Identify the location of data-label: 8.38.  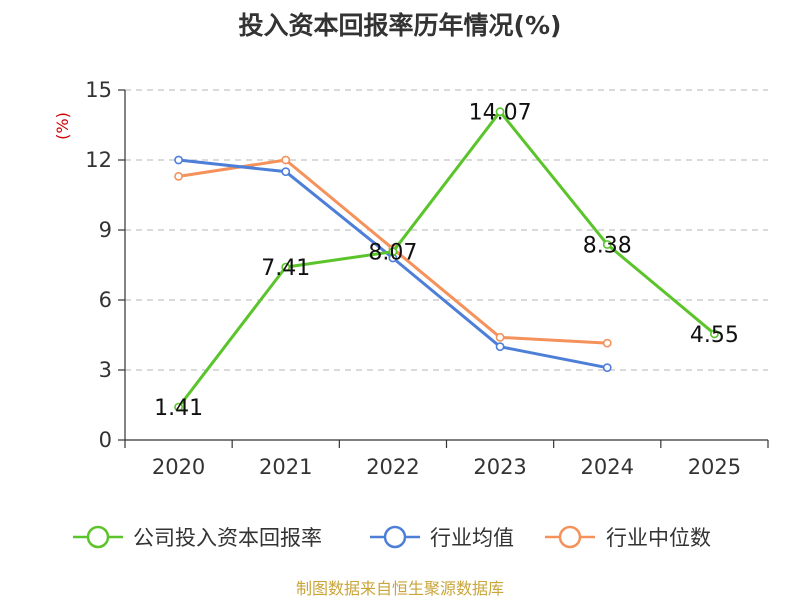
(607, 245).